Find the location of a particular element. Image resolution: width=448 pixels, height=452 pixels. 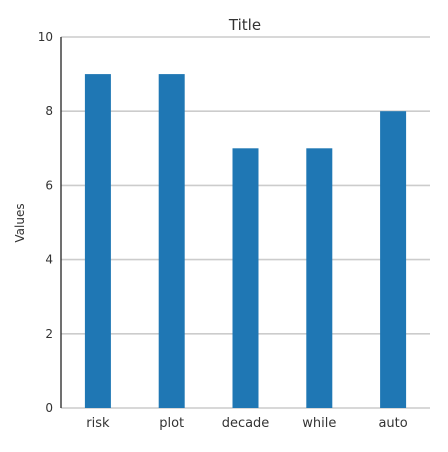

x-tick-label: decade is located at coordinates (246, 423).